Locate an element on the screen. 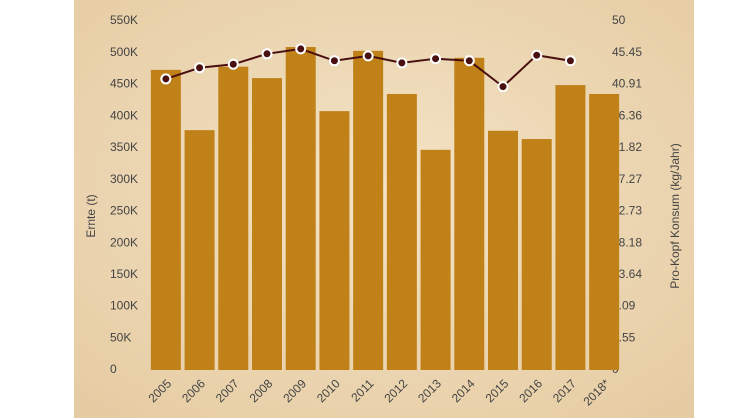  y2-tick-label: 13.64 is located at coordinates (627, 274).